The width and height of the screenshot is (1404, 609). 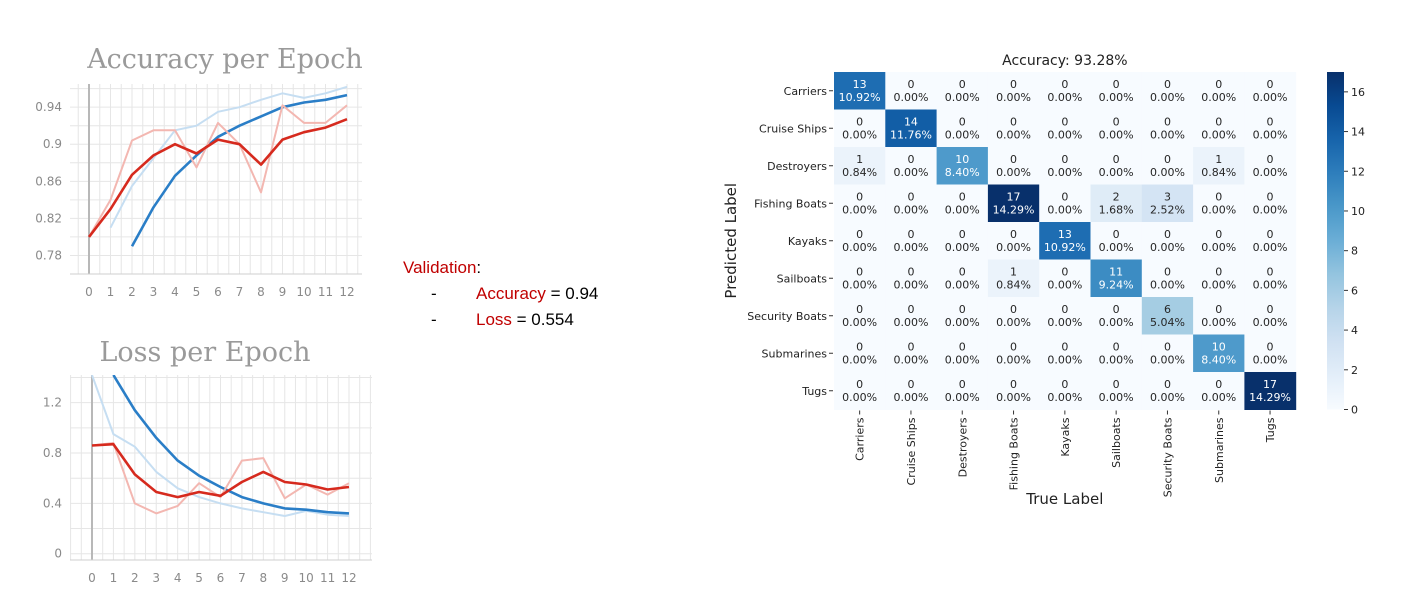 I want to click on cell-count-label: 1, so click(x=1013, y=271).